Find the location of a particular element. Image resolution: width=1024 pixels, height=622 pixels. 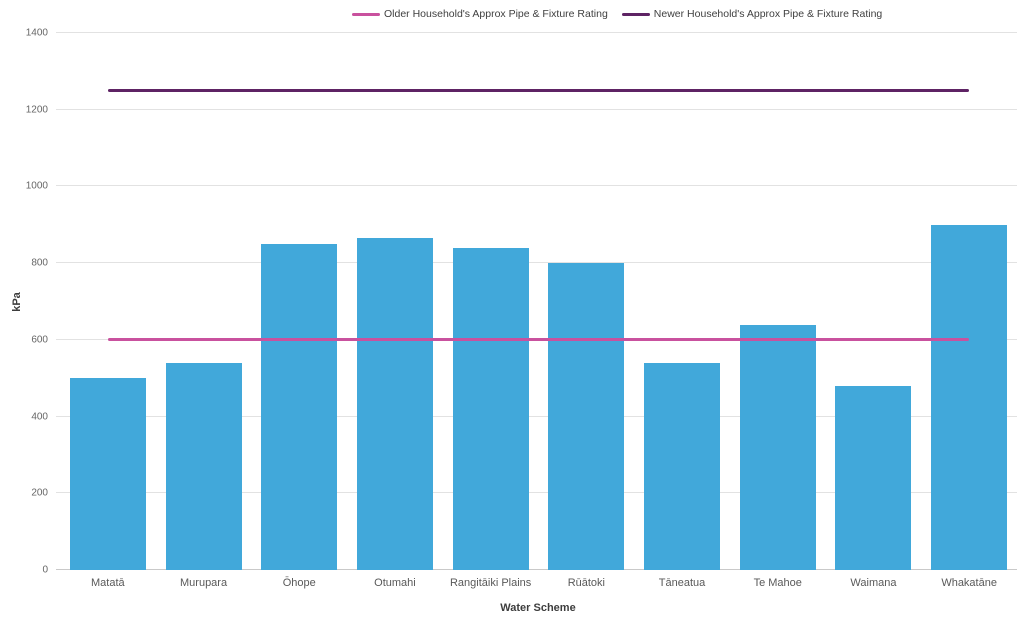

x-category-label: Murupara is located at coordinates (204, 583).